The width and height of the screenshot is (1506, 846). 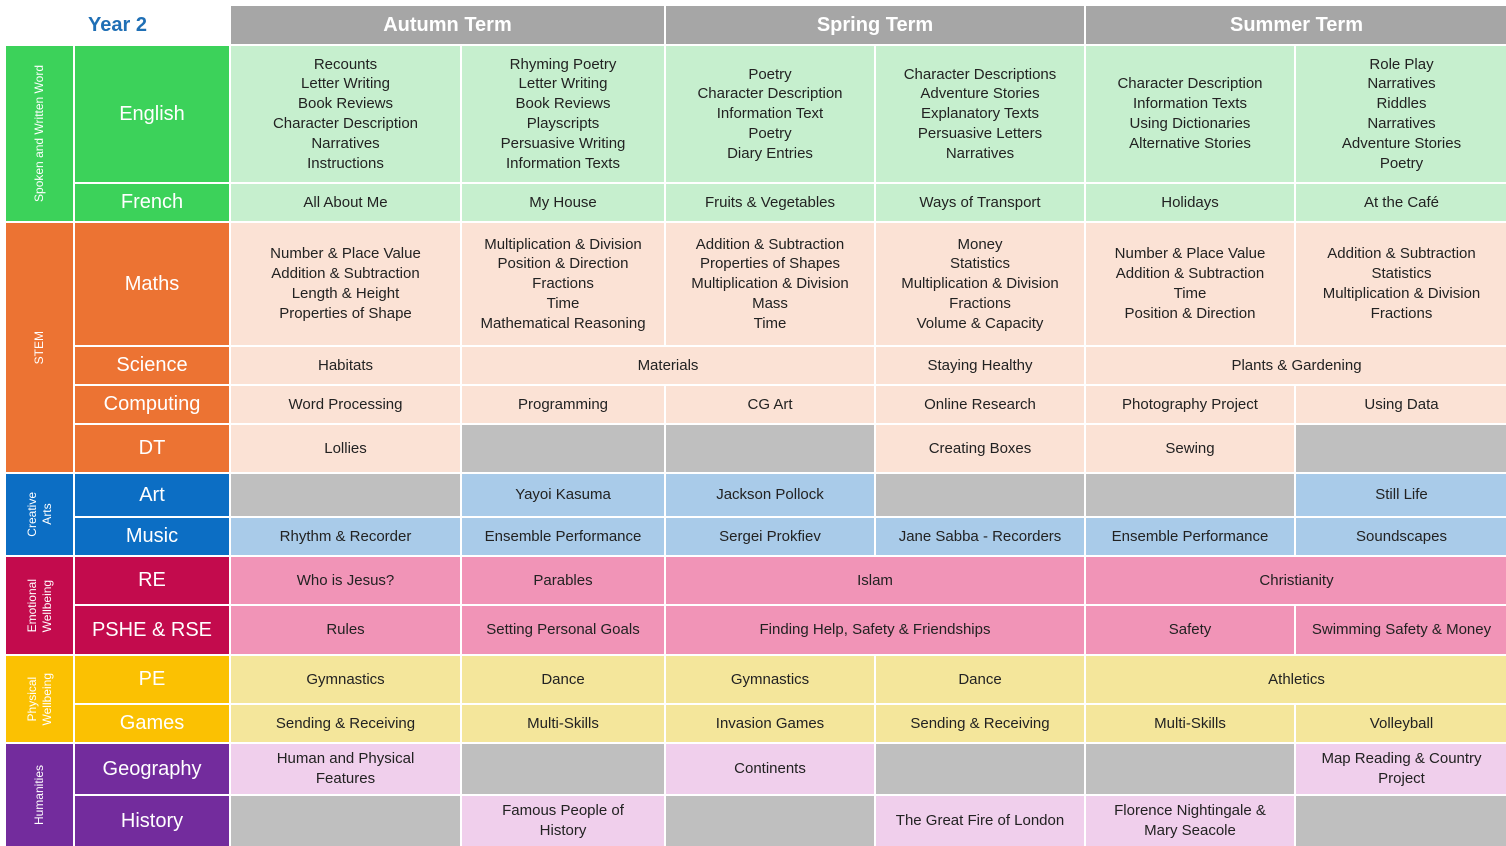 I want to click on group-creative-arts: Creative Arts, so click(x=39, y=514).